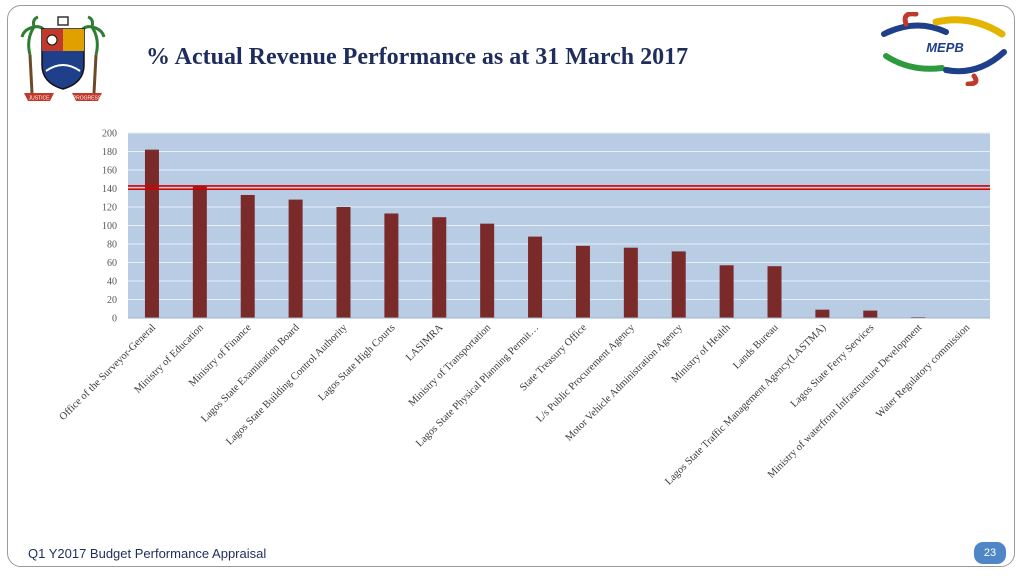 The width and height of the screenshot is (1024, 576). I want to click on x-tick-label: LASIMRA, so click(424, 342).